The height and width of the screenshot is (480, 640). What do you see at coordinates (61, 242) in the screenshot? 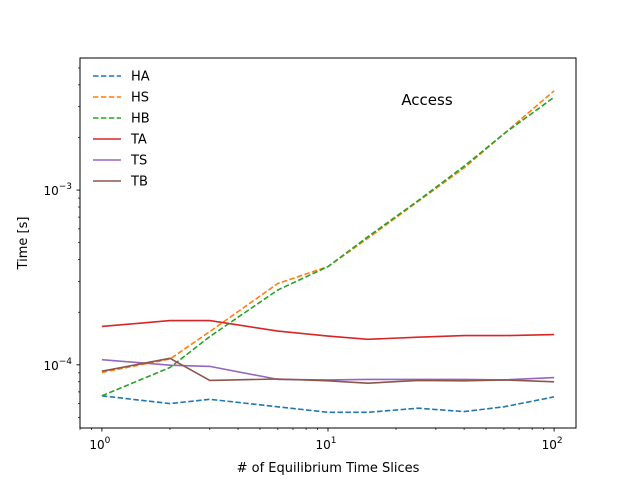
I see `y-axis: 10⁻⁴ 10⁻³` at bounding box center [61, 242].